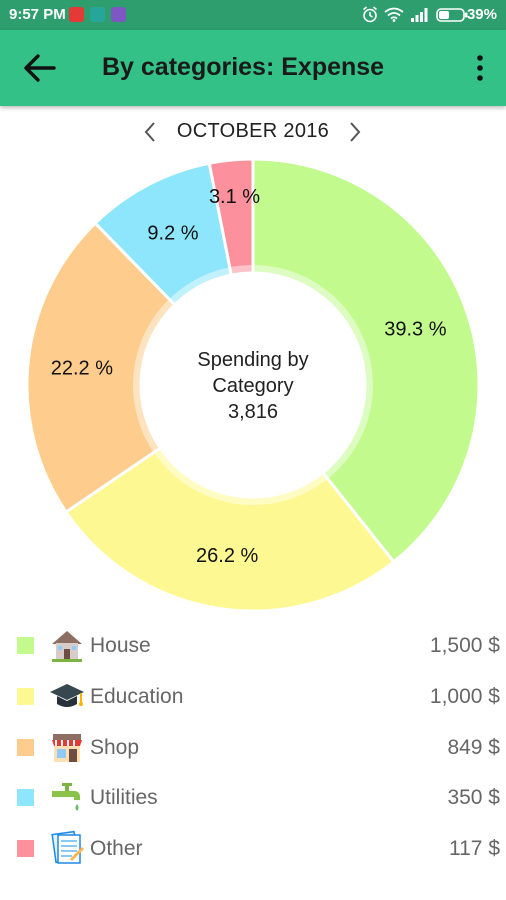 The image size is (506, 900). I want to click on month-navigator: OCTOBER 2016, so click(253, 132).